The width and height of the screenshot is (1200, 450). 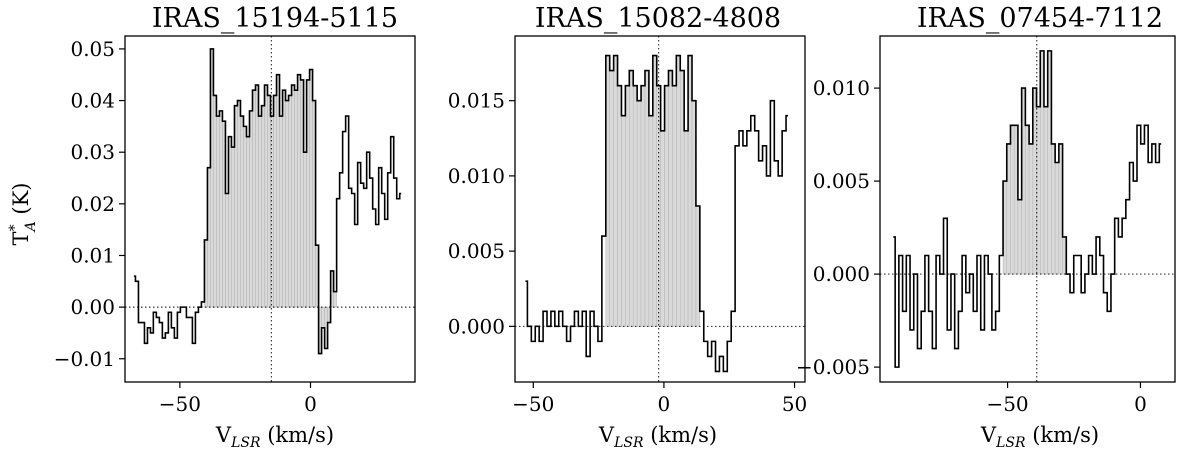 I want to click on panel-1-y-tick-label: −0.01, so click(x=84, y=359).